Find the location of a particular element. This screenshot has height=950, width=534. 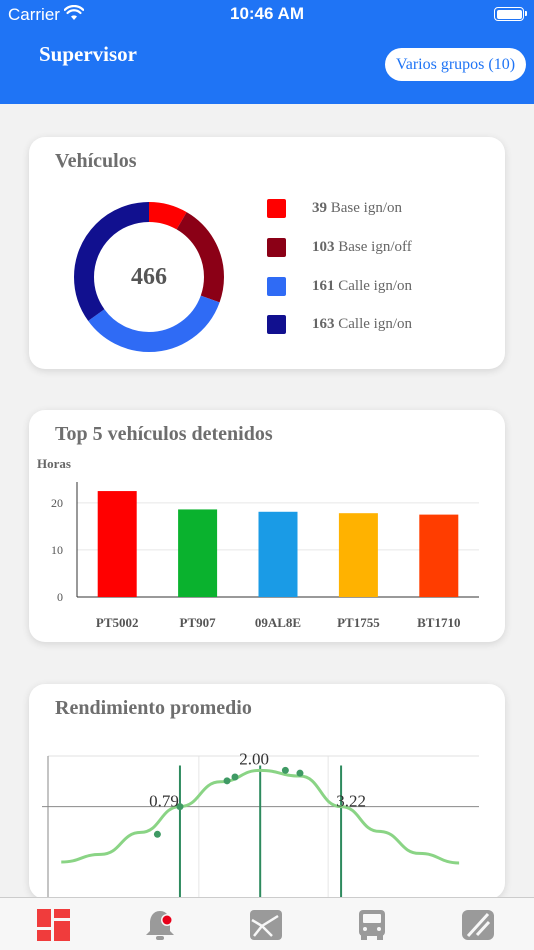

performance-card-title: Rendimiento promedio is located at coordinates (153, 708).